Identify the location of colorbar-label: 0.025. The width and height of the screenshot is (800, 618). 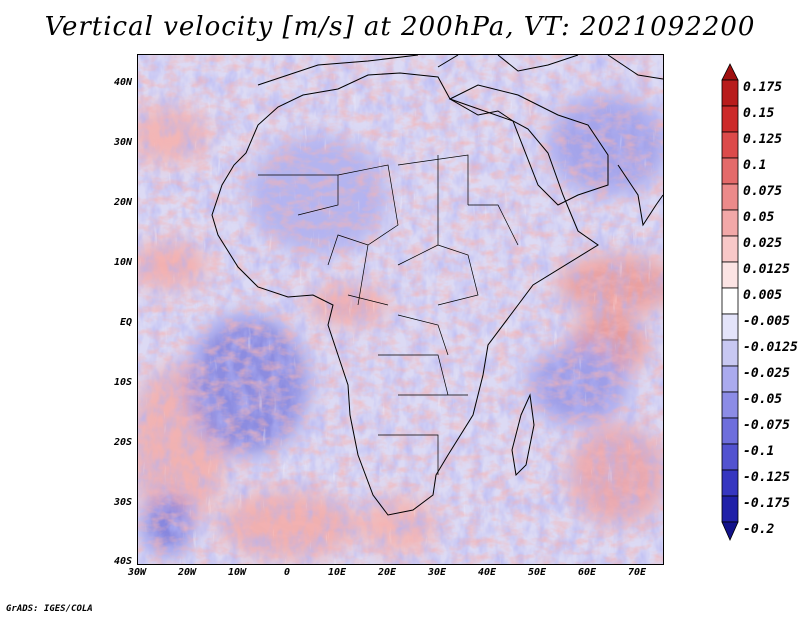
(763, 243).